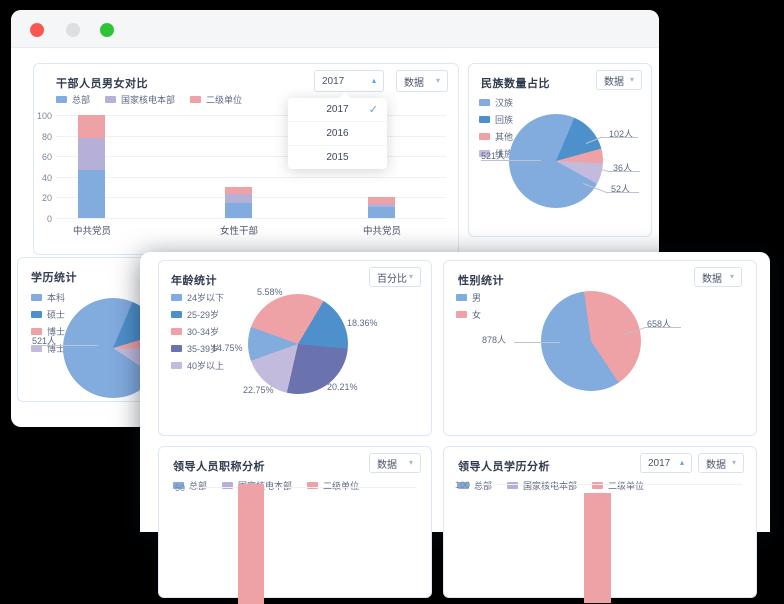 This screenshot has width=784, height=604. What do you see at coordinates (102, 84) in the screenshot?
I see `card-title: 干部人员男女对比` at bounding box center [102, 84].